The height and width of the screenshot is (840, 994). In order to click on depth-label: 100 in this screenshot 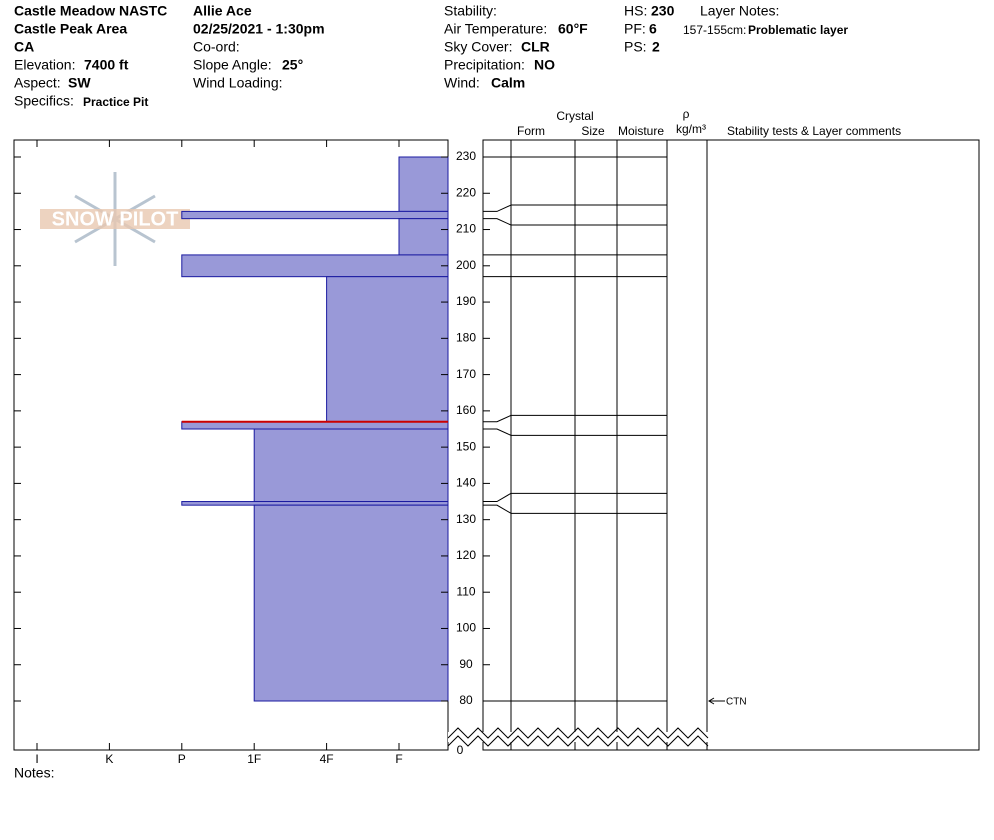, I will do `click(466, 628)`.